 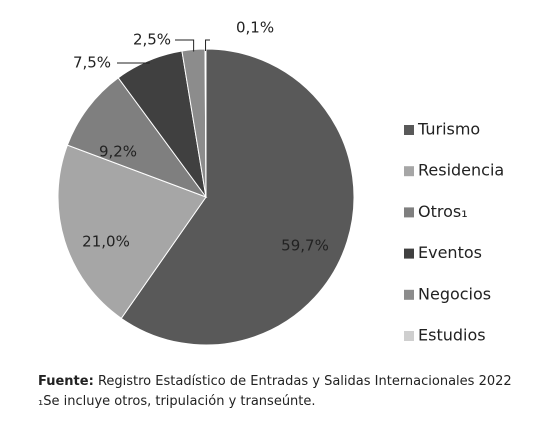 What do you see at coordinates (452, 335) in the screenshot?
I see `legend-label: Estudios` at bounding box center [452, 335].